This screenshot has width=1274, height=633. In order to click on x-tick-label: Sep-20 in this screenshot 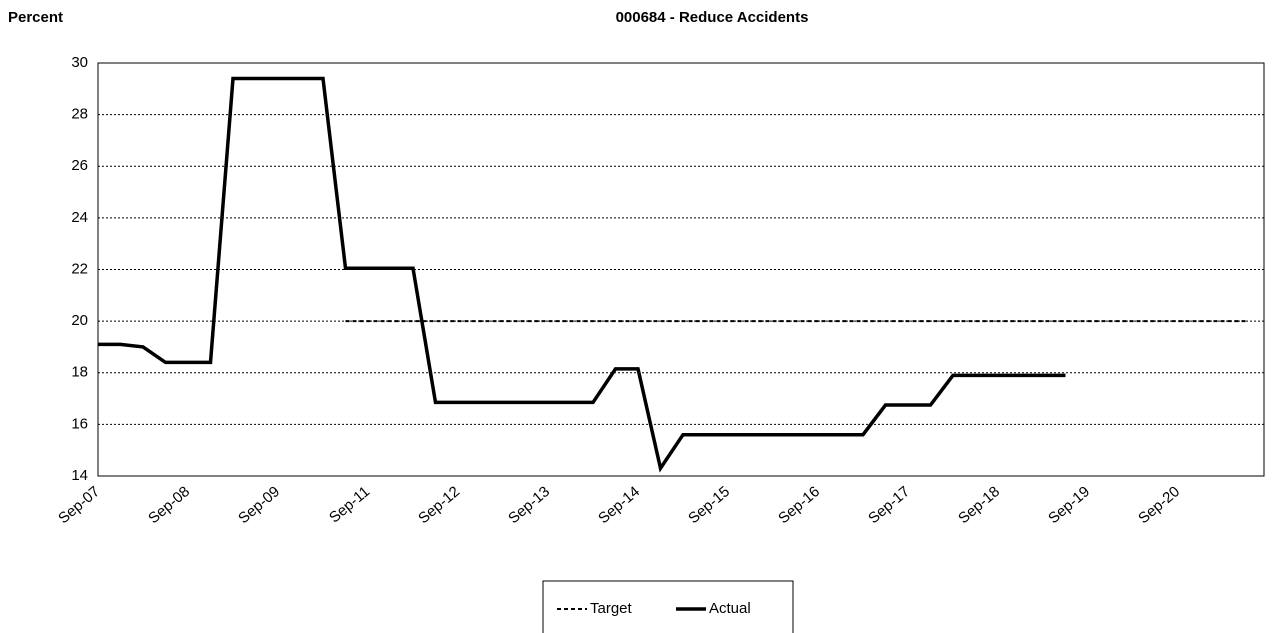, I will do `click(1159, 505)`.